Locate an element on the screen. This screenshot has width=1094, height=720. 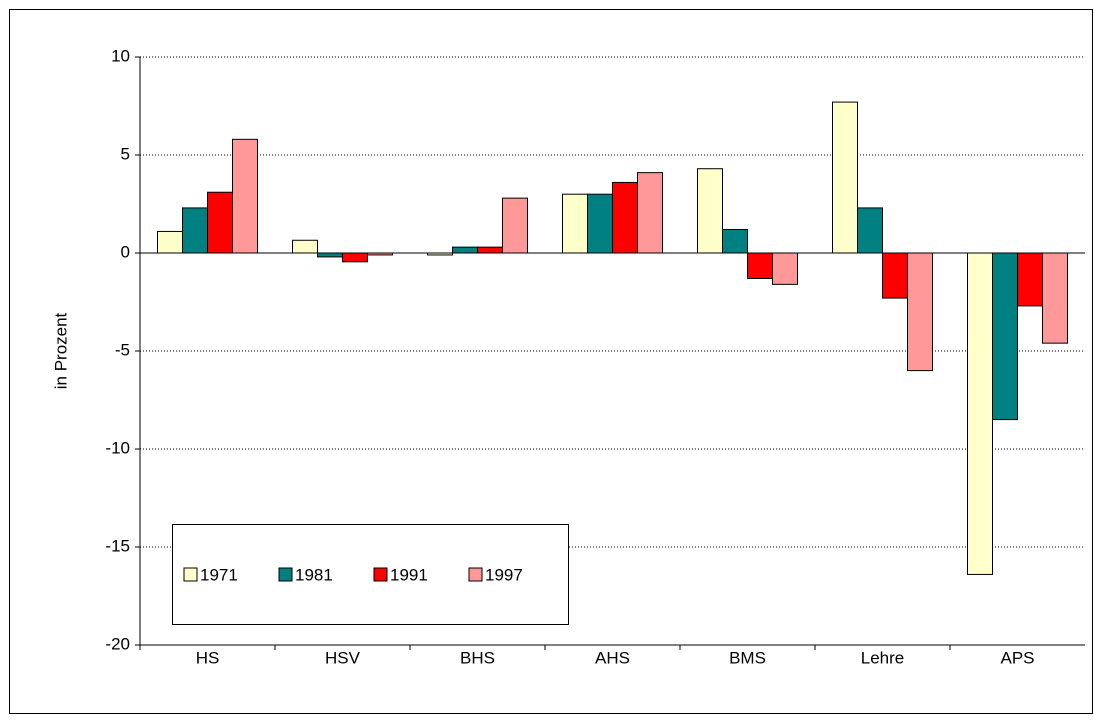
y-axis-label: in Prozent is located at coordinates (60, 350).